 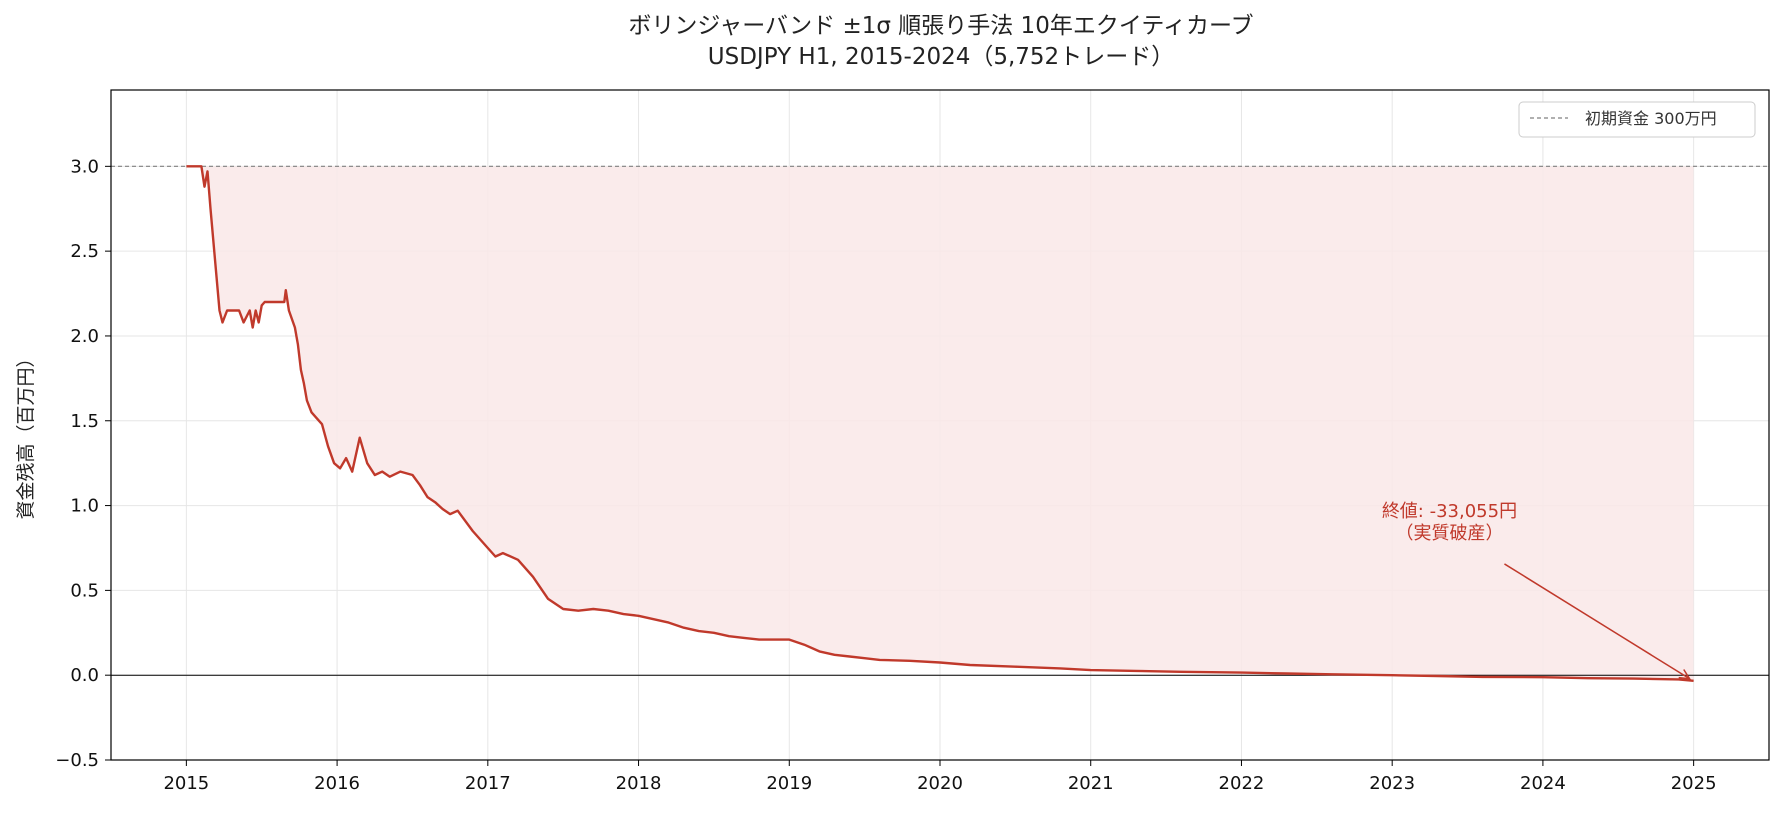 I want to click on x-tick-label-2018: 2018, so click(x=639, y=783).